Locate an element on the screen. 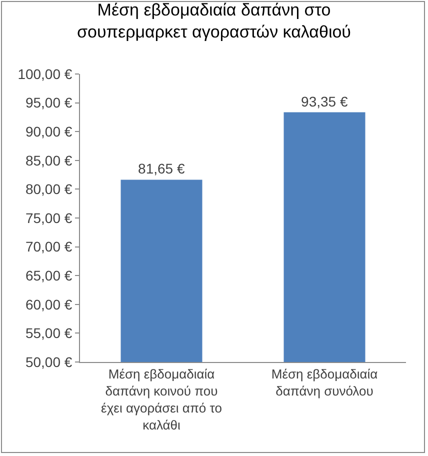  y-tick-label: 100,00 € is located at coordinates (45, 74).